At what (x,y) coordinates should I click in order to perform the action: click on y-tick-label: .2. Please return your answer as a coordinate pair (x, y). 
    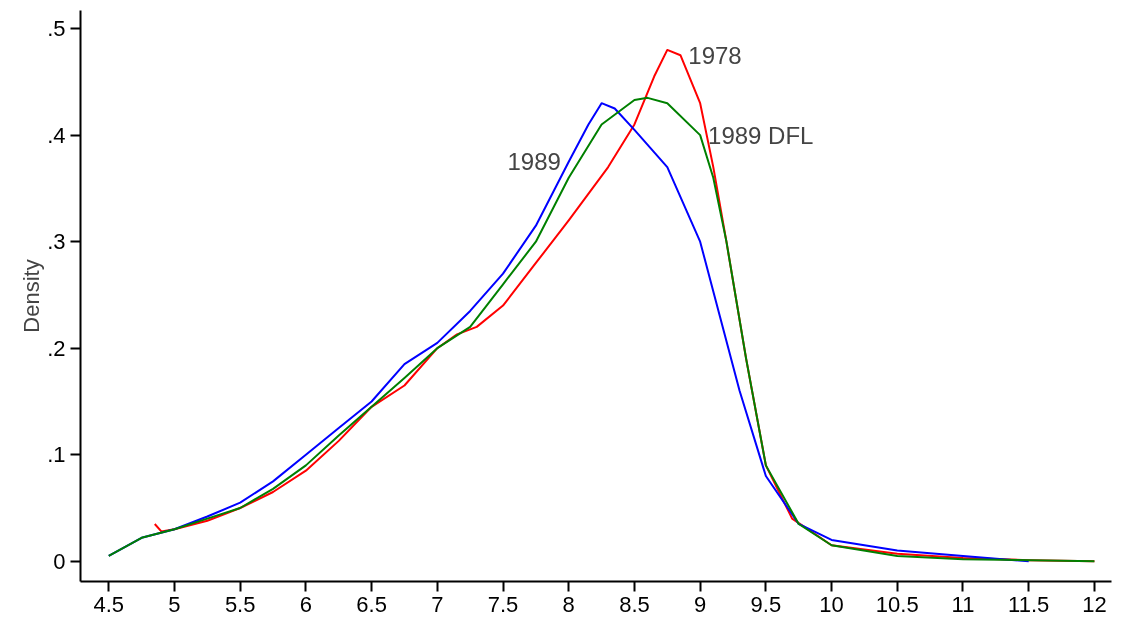
    Looking at the image, I should click on (56, 348).